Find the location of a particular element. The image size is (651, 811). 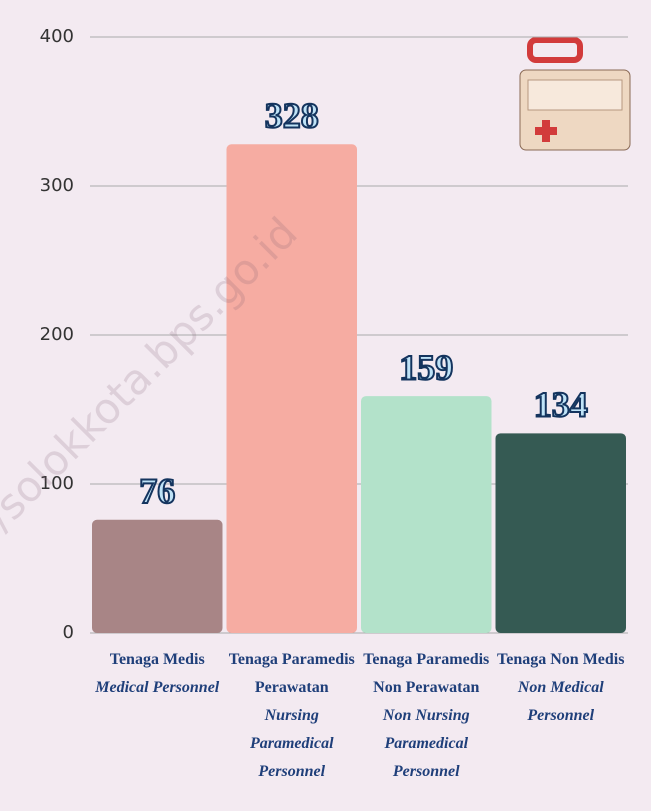

category-name-en: Non Medical Personnel is located at coordinates (560, 701).